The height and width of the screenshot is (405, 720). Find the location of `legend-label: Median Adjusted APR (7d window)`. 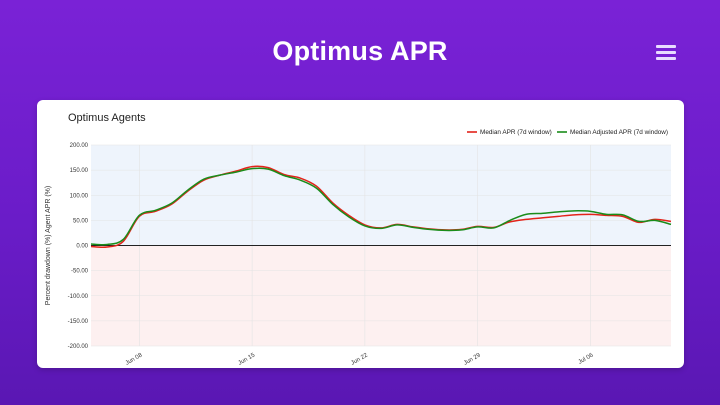

legend-label: Median Adjusted APR (7d window) is located at coordinates (619, 132).